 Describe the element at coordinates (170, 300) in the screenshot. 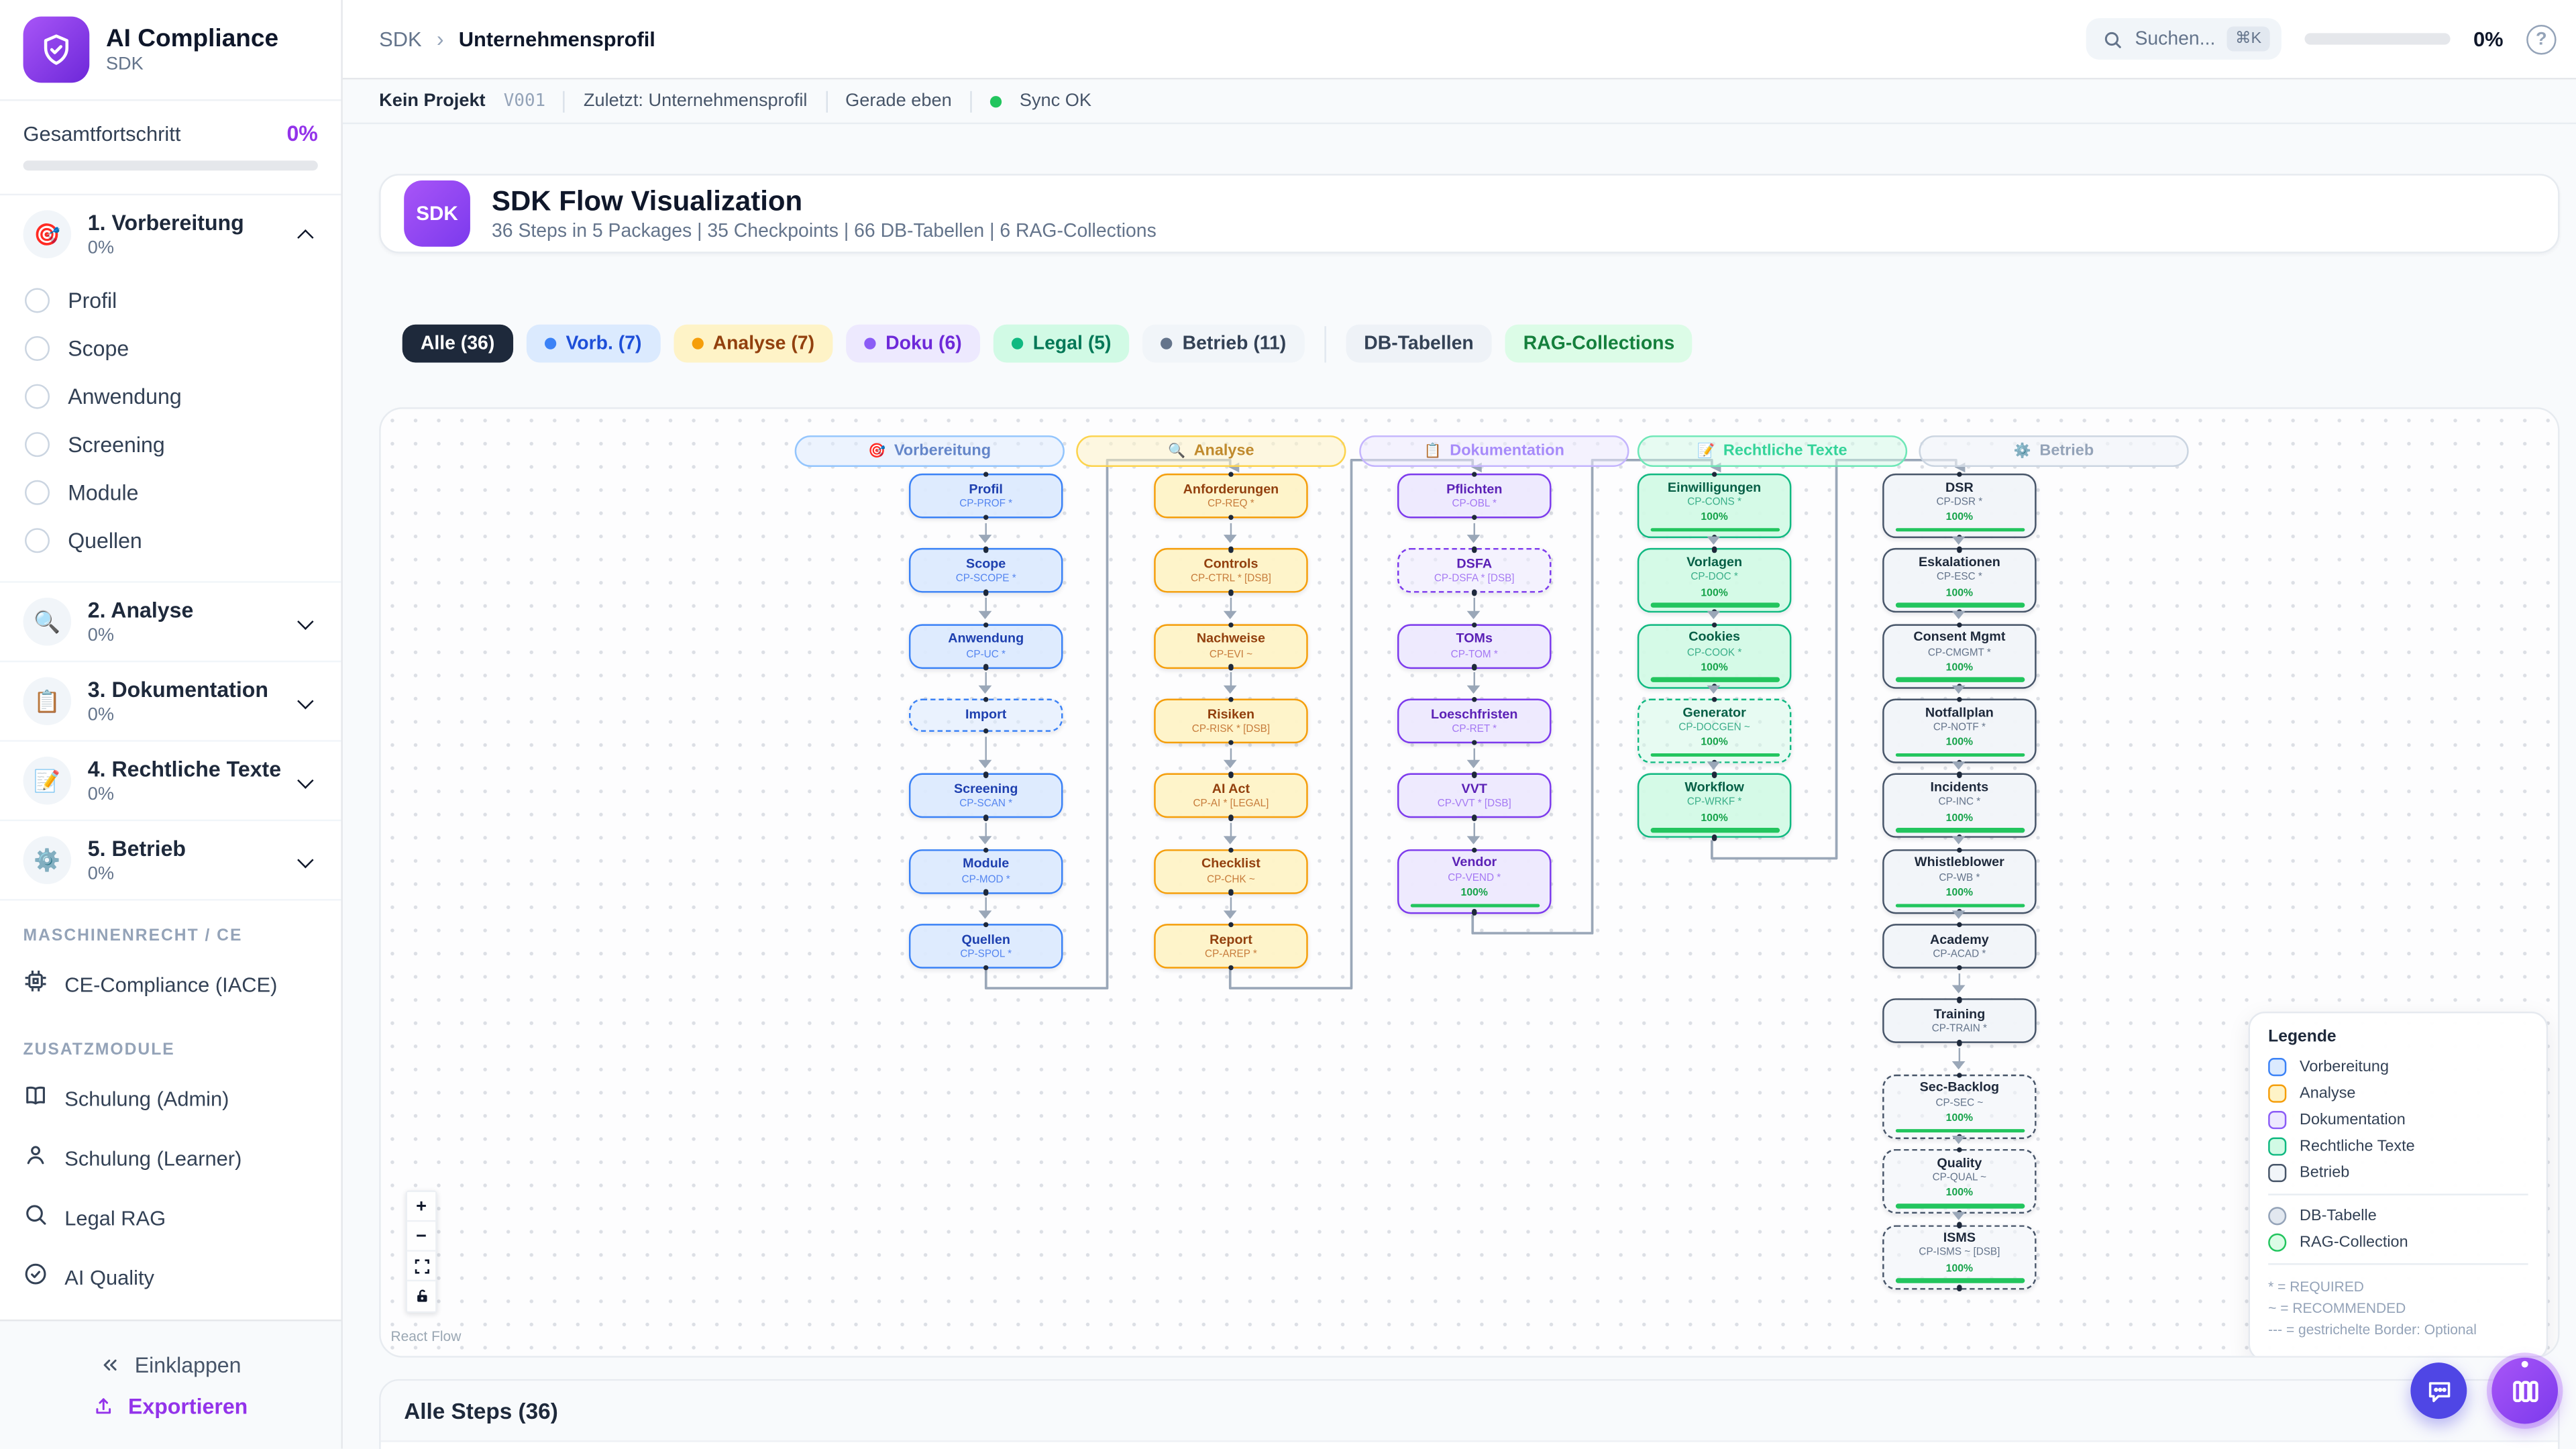

I see `sidebar-item-profil: Profil` at that location.